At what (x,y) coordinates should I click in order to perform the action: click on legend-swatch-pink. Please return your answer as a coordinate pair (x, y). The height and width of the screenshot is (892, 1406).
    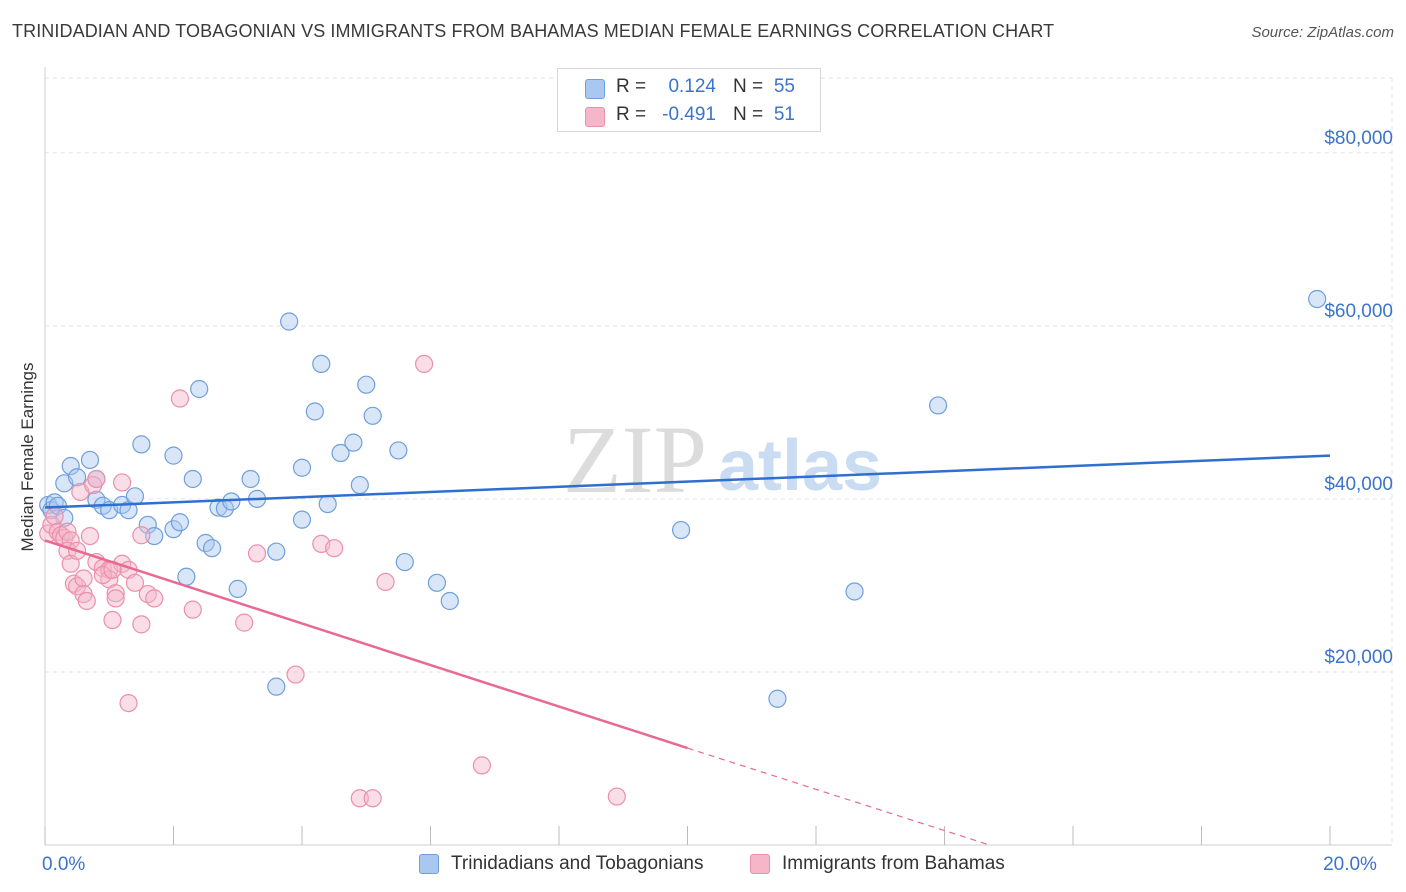
    Looking at the image, I should click on (760, 864).